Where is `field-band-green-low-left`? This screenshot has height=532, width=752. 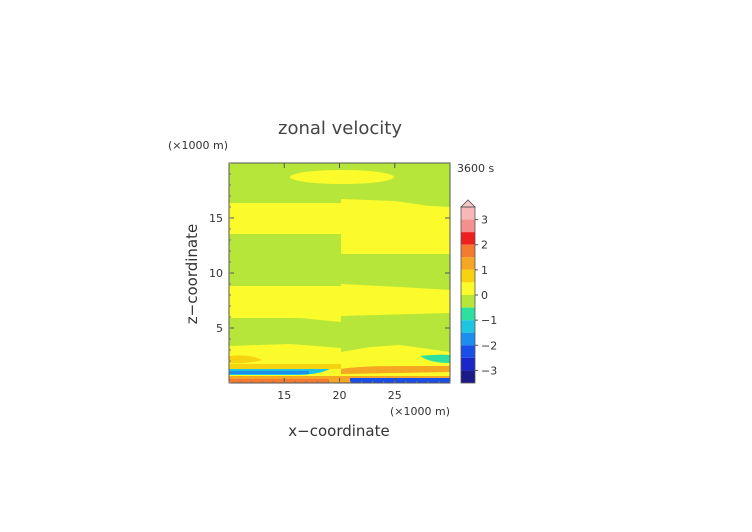
field-band-green-low-left is located at coordinates (285, 333).